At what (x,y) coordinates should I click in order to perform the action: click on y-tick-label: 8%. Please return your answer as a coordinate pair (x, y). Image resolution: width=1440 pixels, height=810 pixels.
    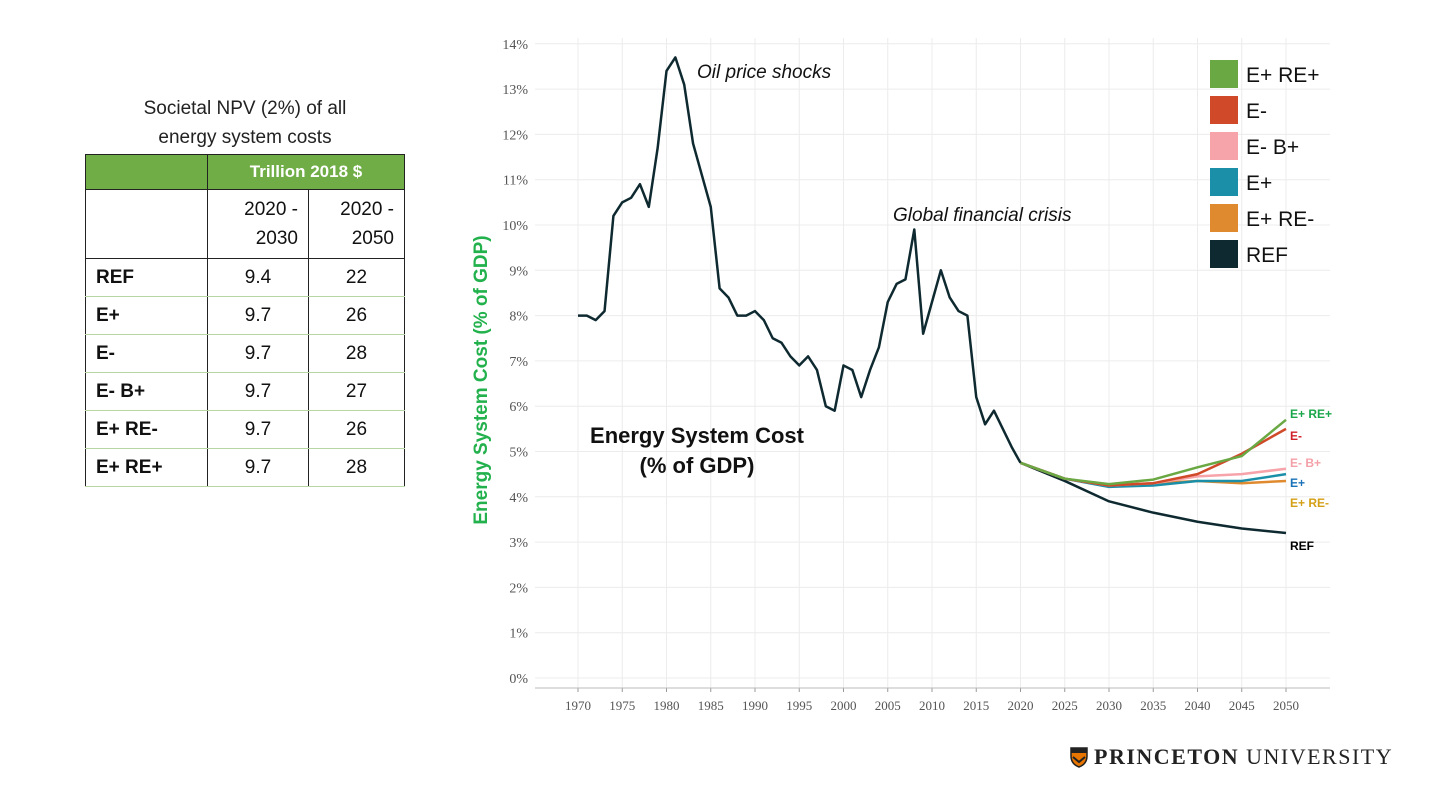
    Looking at the image, I should click on (518, 317).